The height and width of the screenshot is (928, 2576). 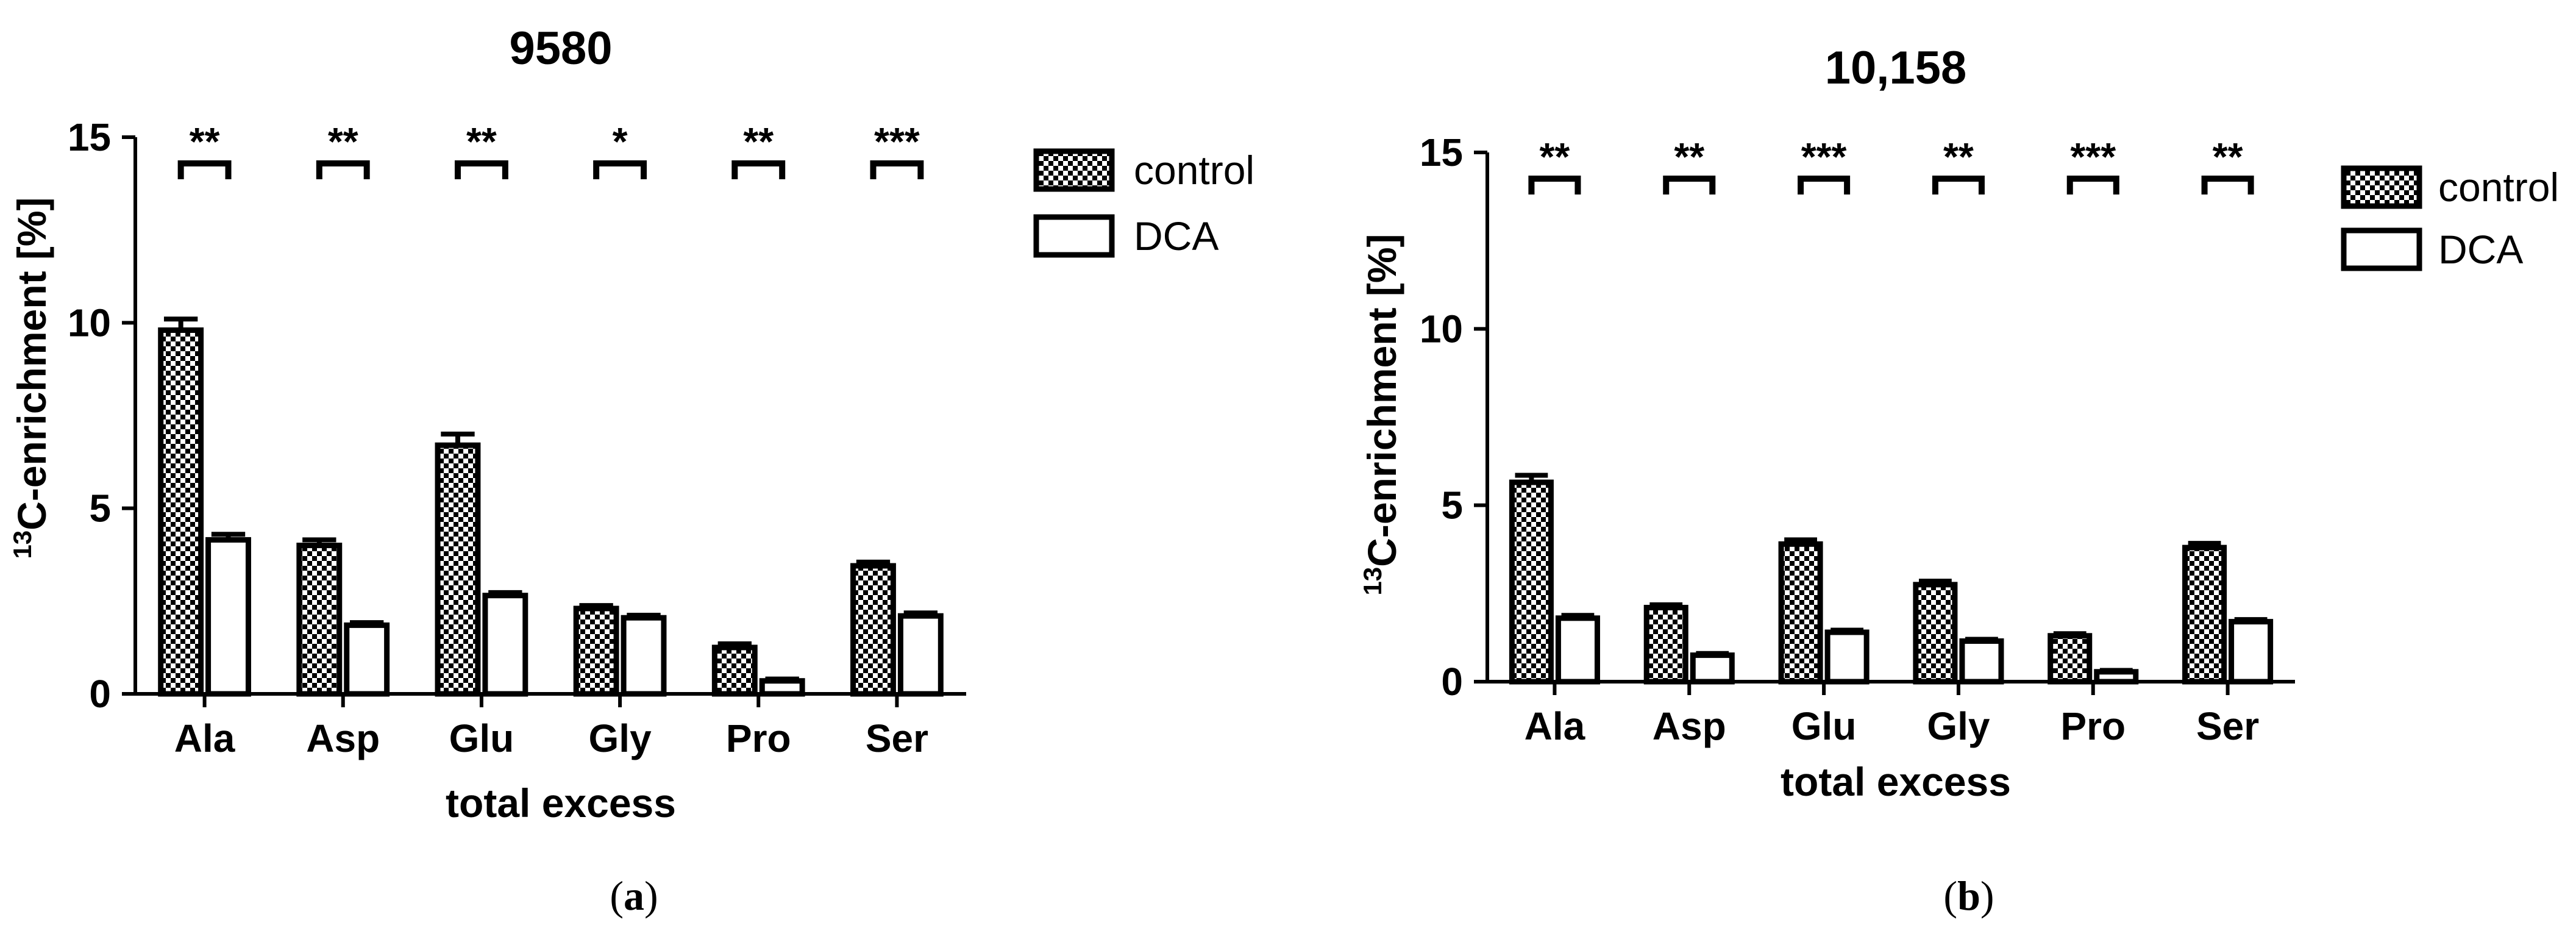 What do you see at coordinates (634, 896) in the screenshot?
I see `panel-label-a: (a)` at bounding box center [634, 896].